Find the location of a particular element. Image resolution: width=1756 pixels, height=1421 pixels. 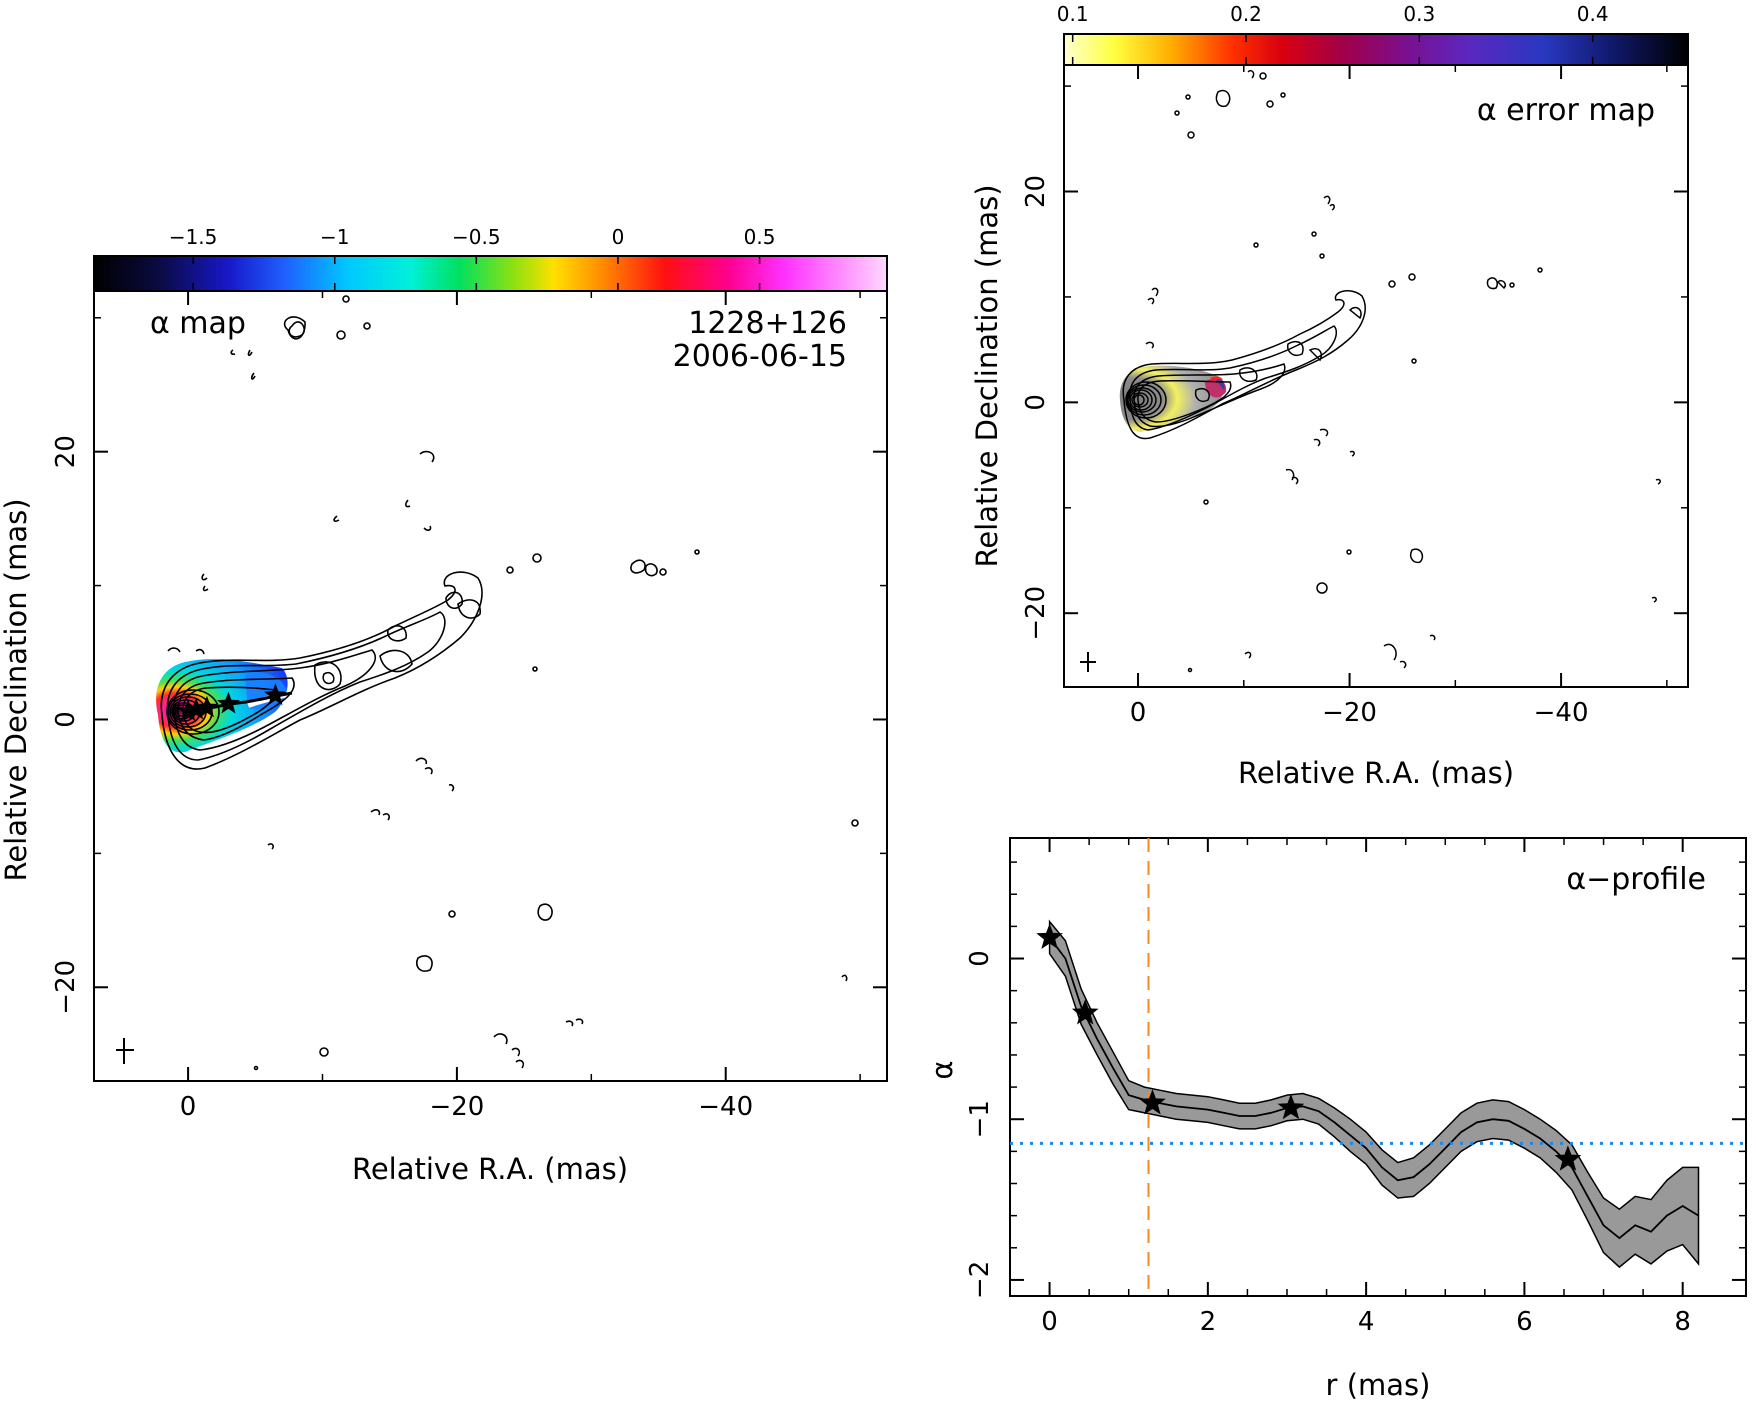

alpha-colorbar-ticks: −1.5 −1 −0.5 0 0.5 is located at coordinates (472, 258).